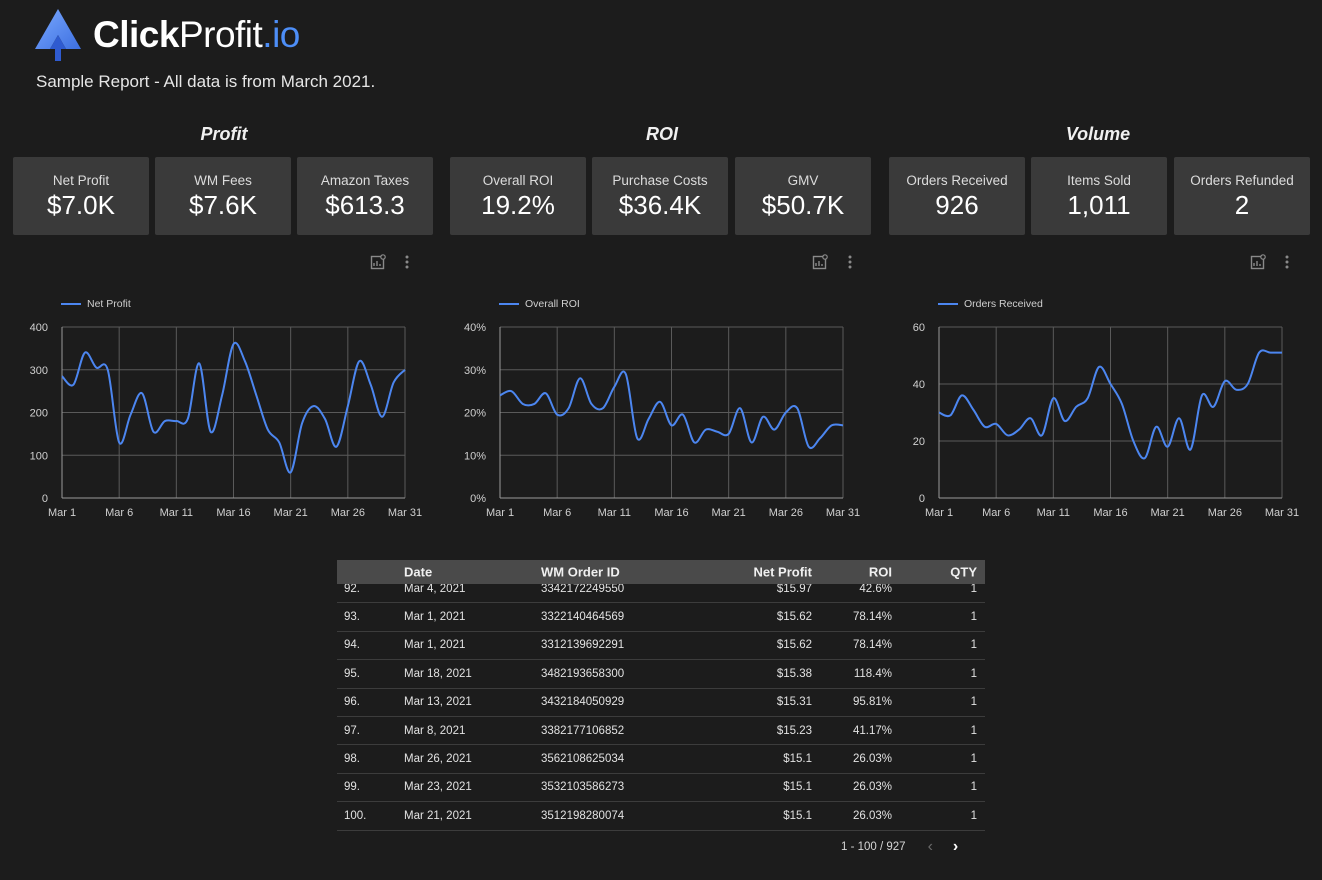  What do you see at coordinates (355, 815) in the screenshot?
I see `row-index: 100.` at bounding box center [355, 815].